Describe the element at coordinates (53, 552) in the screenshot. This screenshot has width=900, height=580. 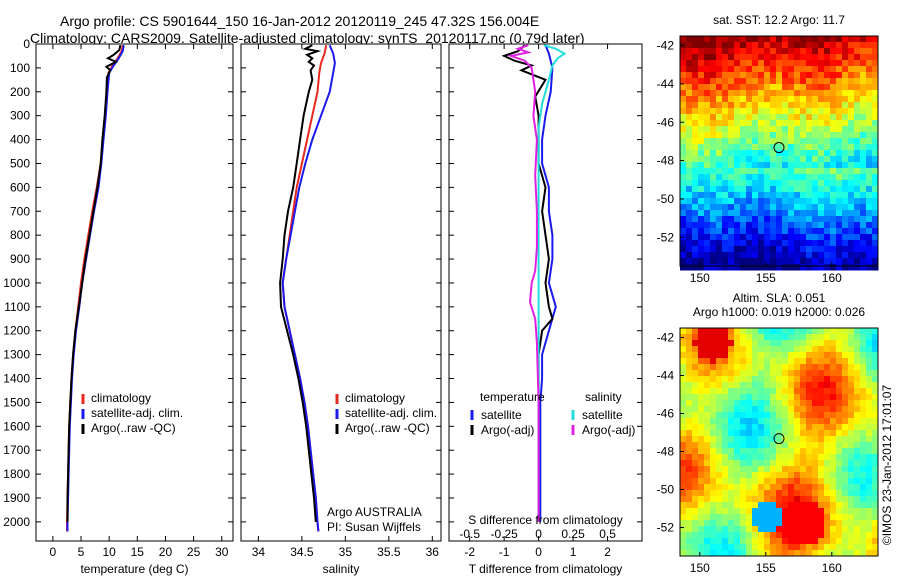
I see `x-tick-label: 0` at that location.